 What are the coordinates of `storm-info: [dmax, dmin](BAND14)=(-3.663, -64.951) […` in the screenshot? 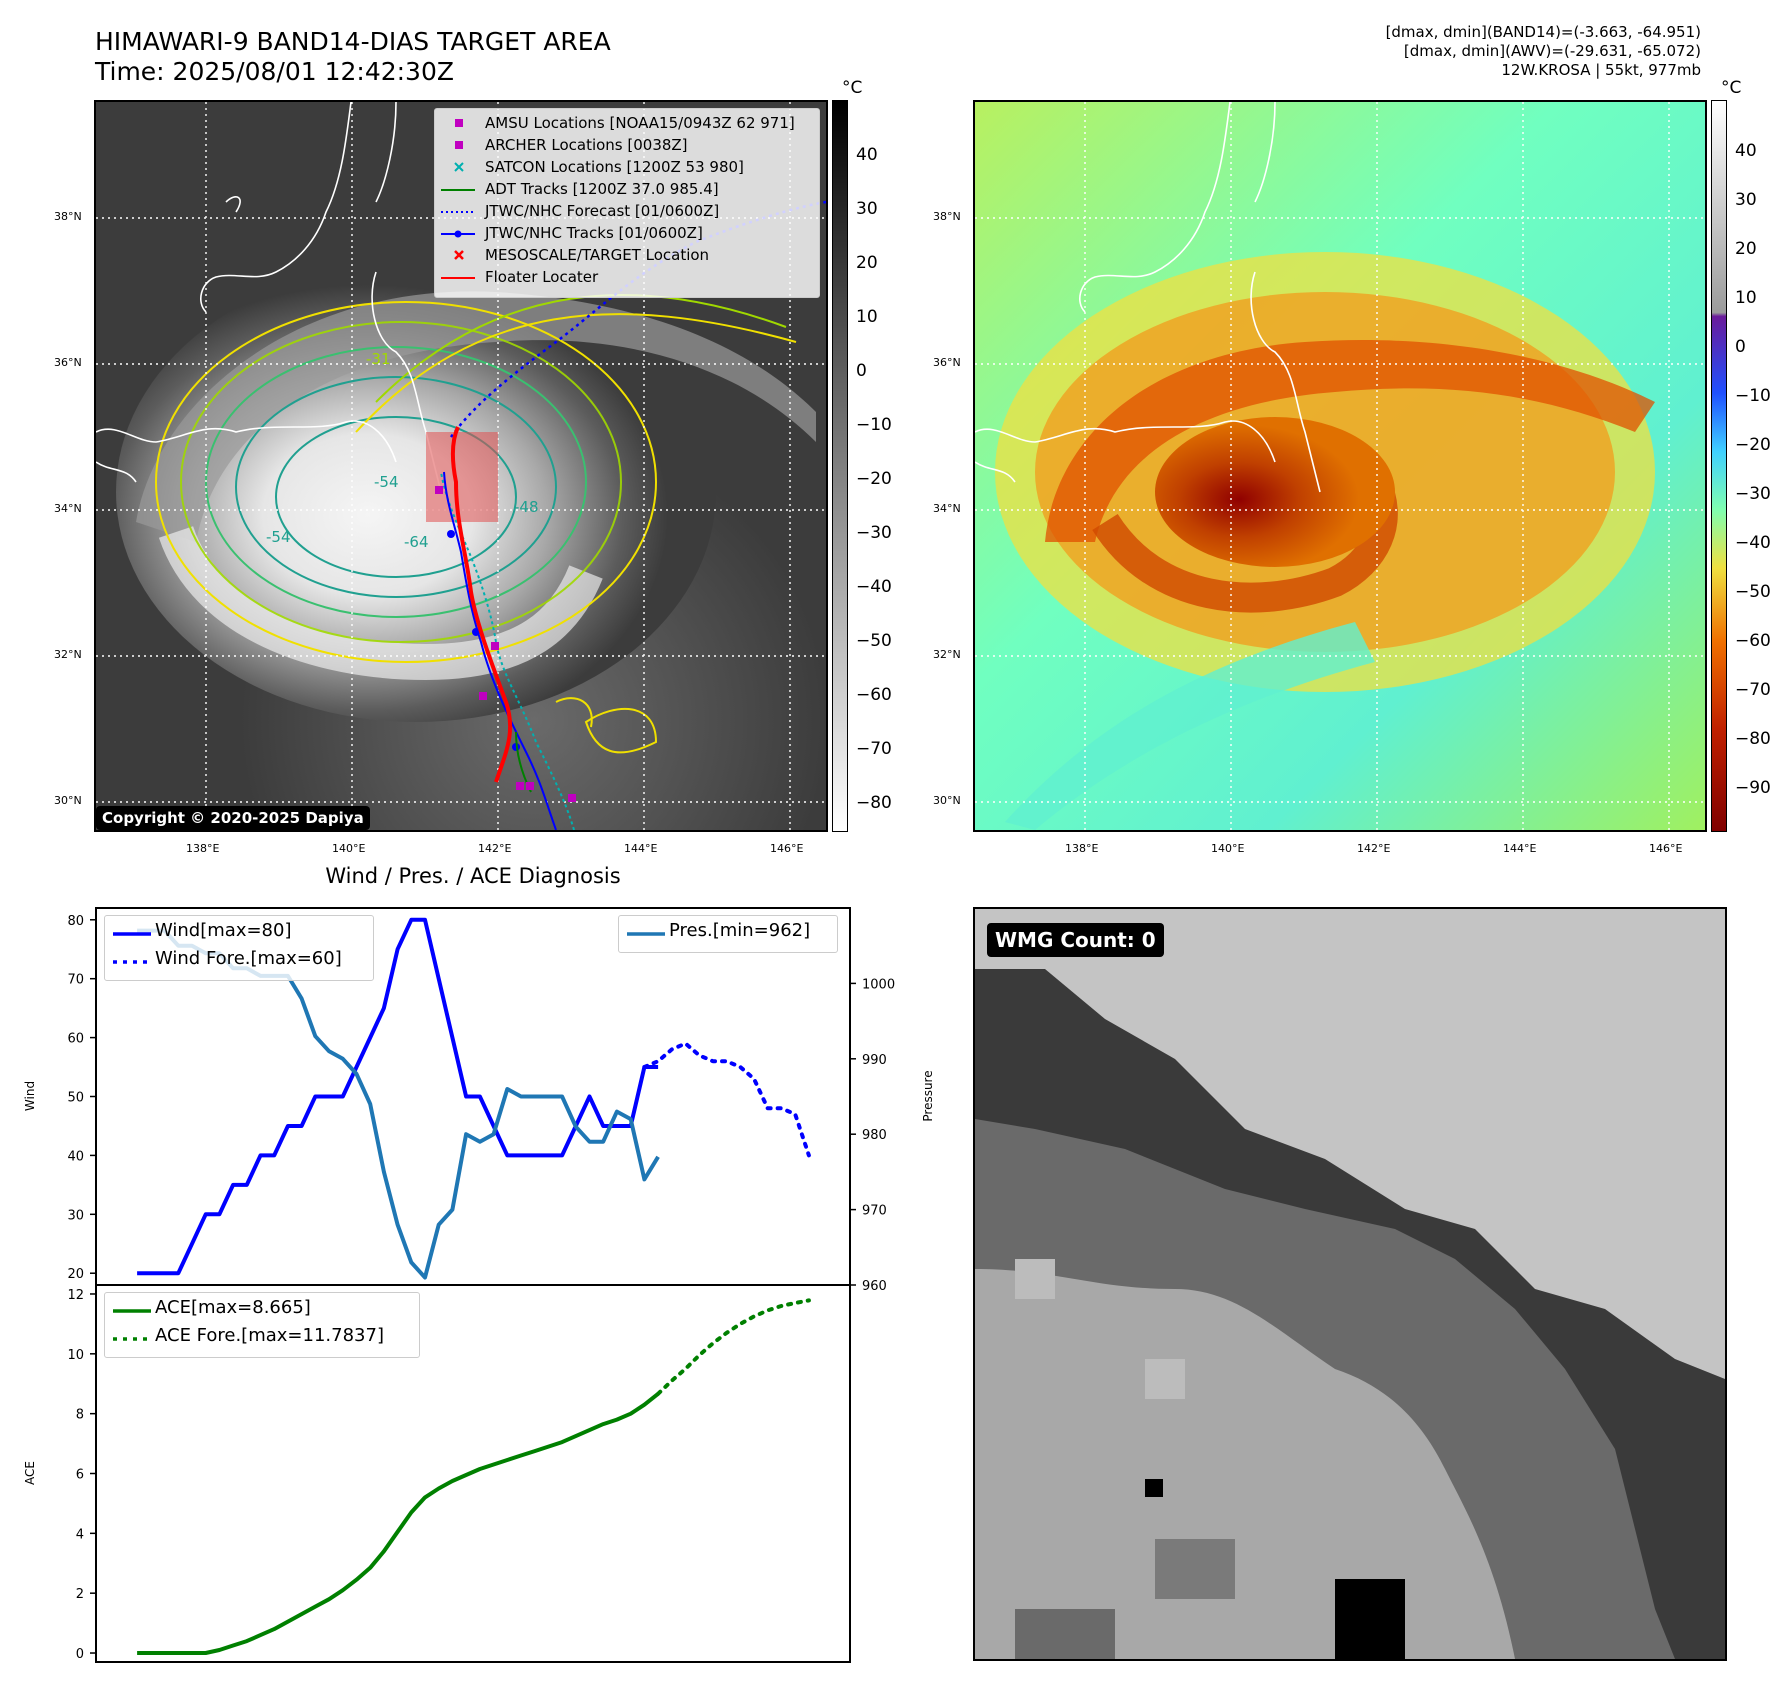 It's located at (1543, 51).